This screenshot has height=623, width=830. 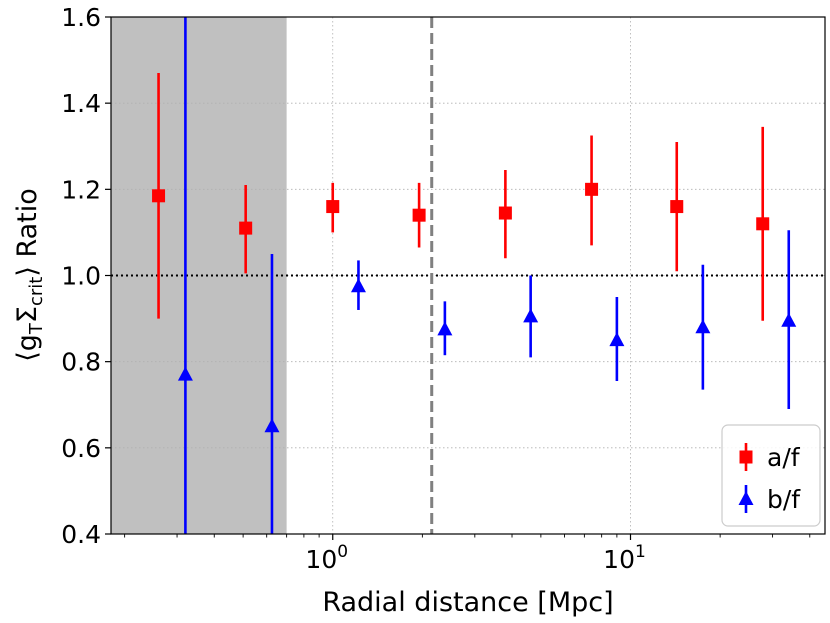 I want to click on x-tick-label: 10¹, so click(x=624, y=558).